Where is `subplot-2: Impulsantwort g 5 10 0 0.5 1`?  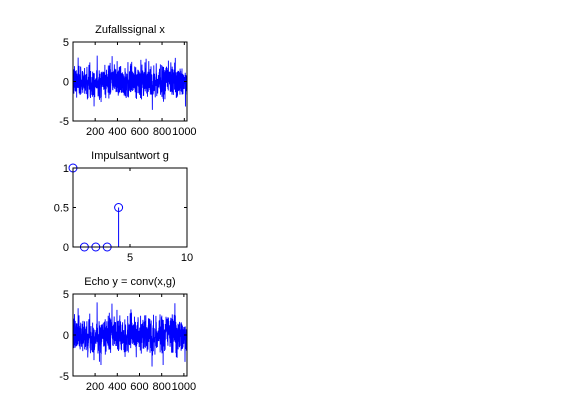 subplot-2: Impulsantwort g 5 10 0 0.5 1 is located at coordinates (123, 207).